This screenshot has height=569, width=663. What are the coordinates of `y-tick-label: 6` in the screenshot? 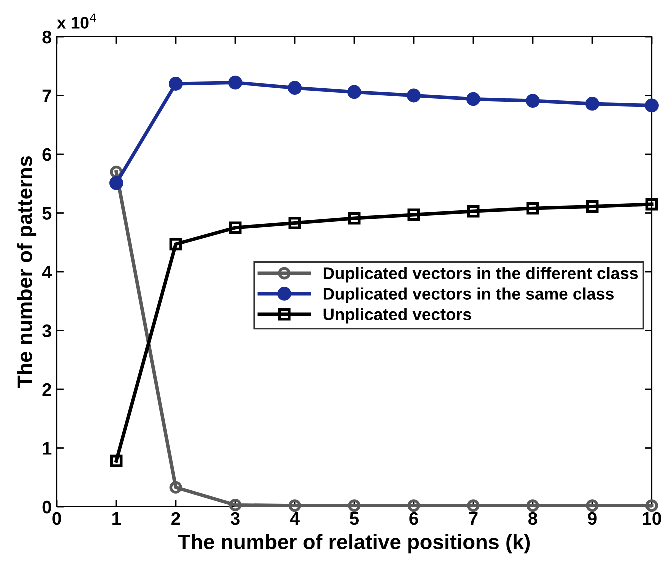 It's located at (47, 155).